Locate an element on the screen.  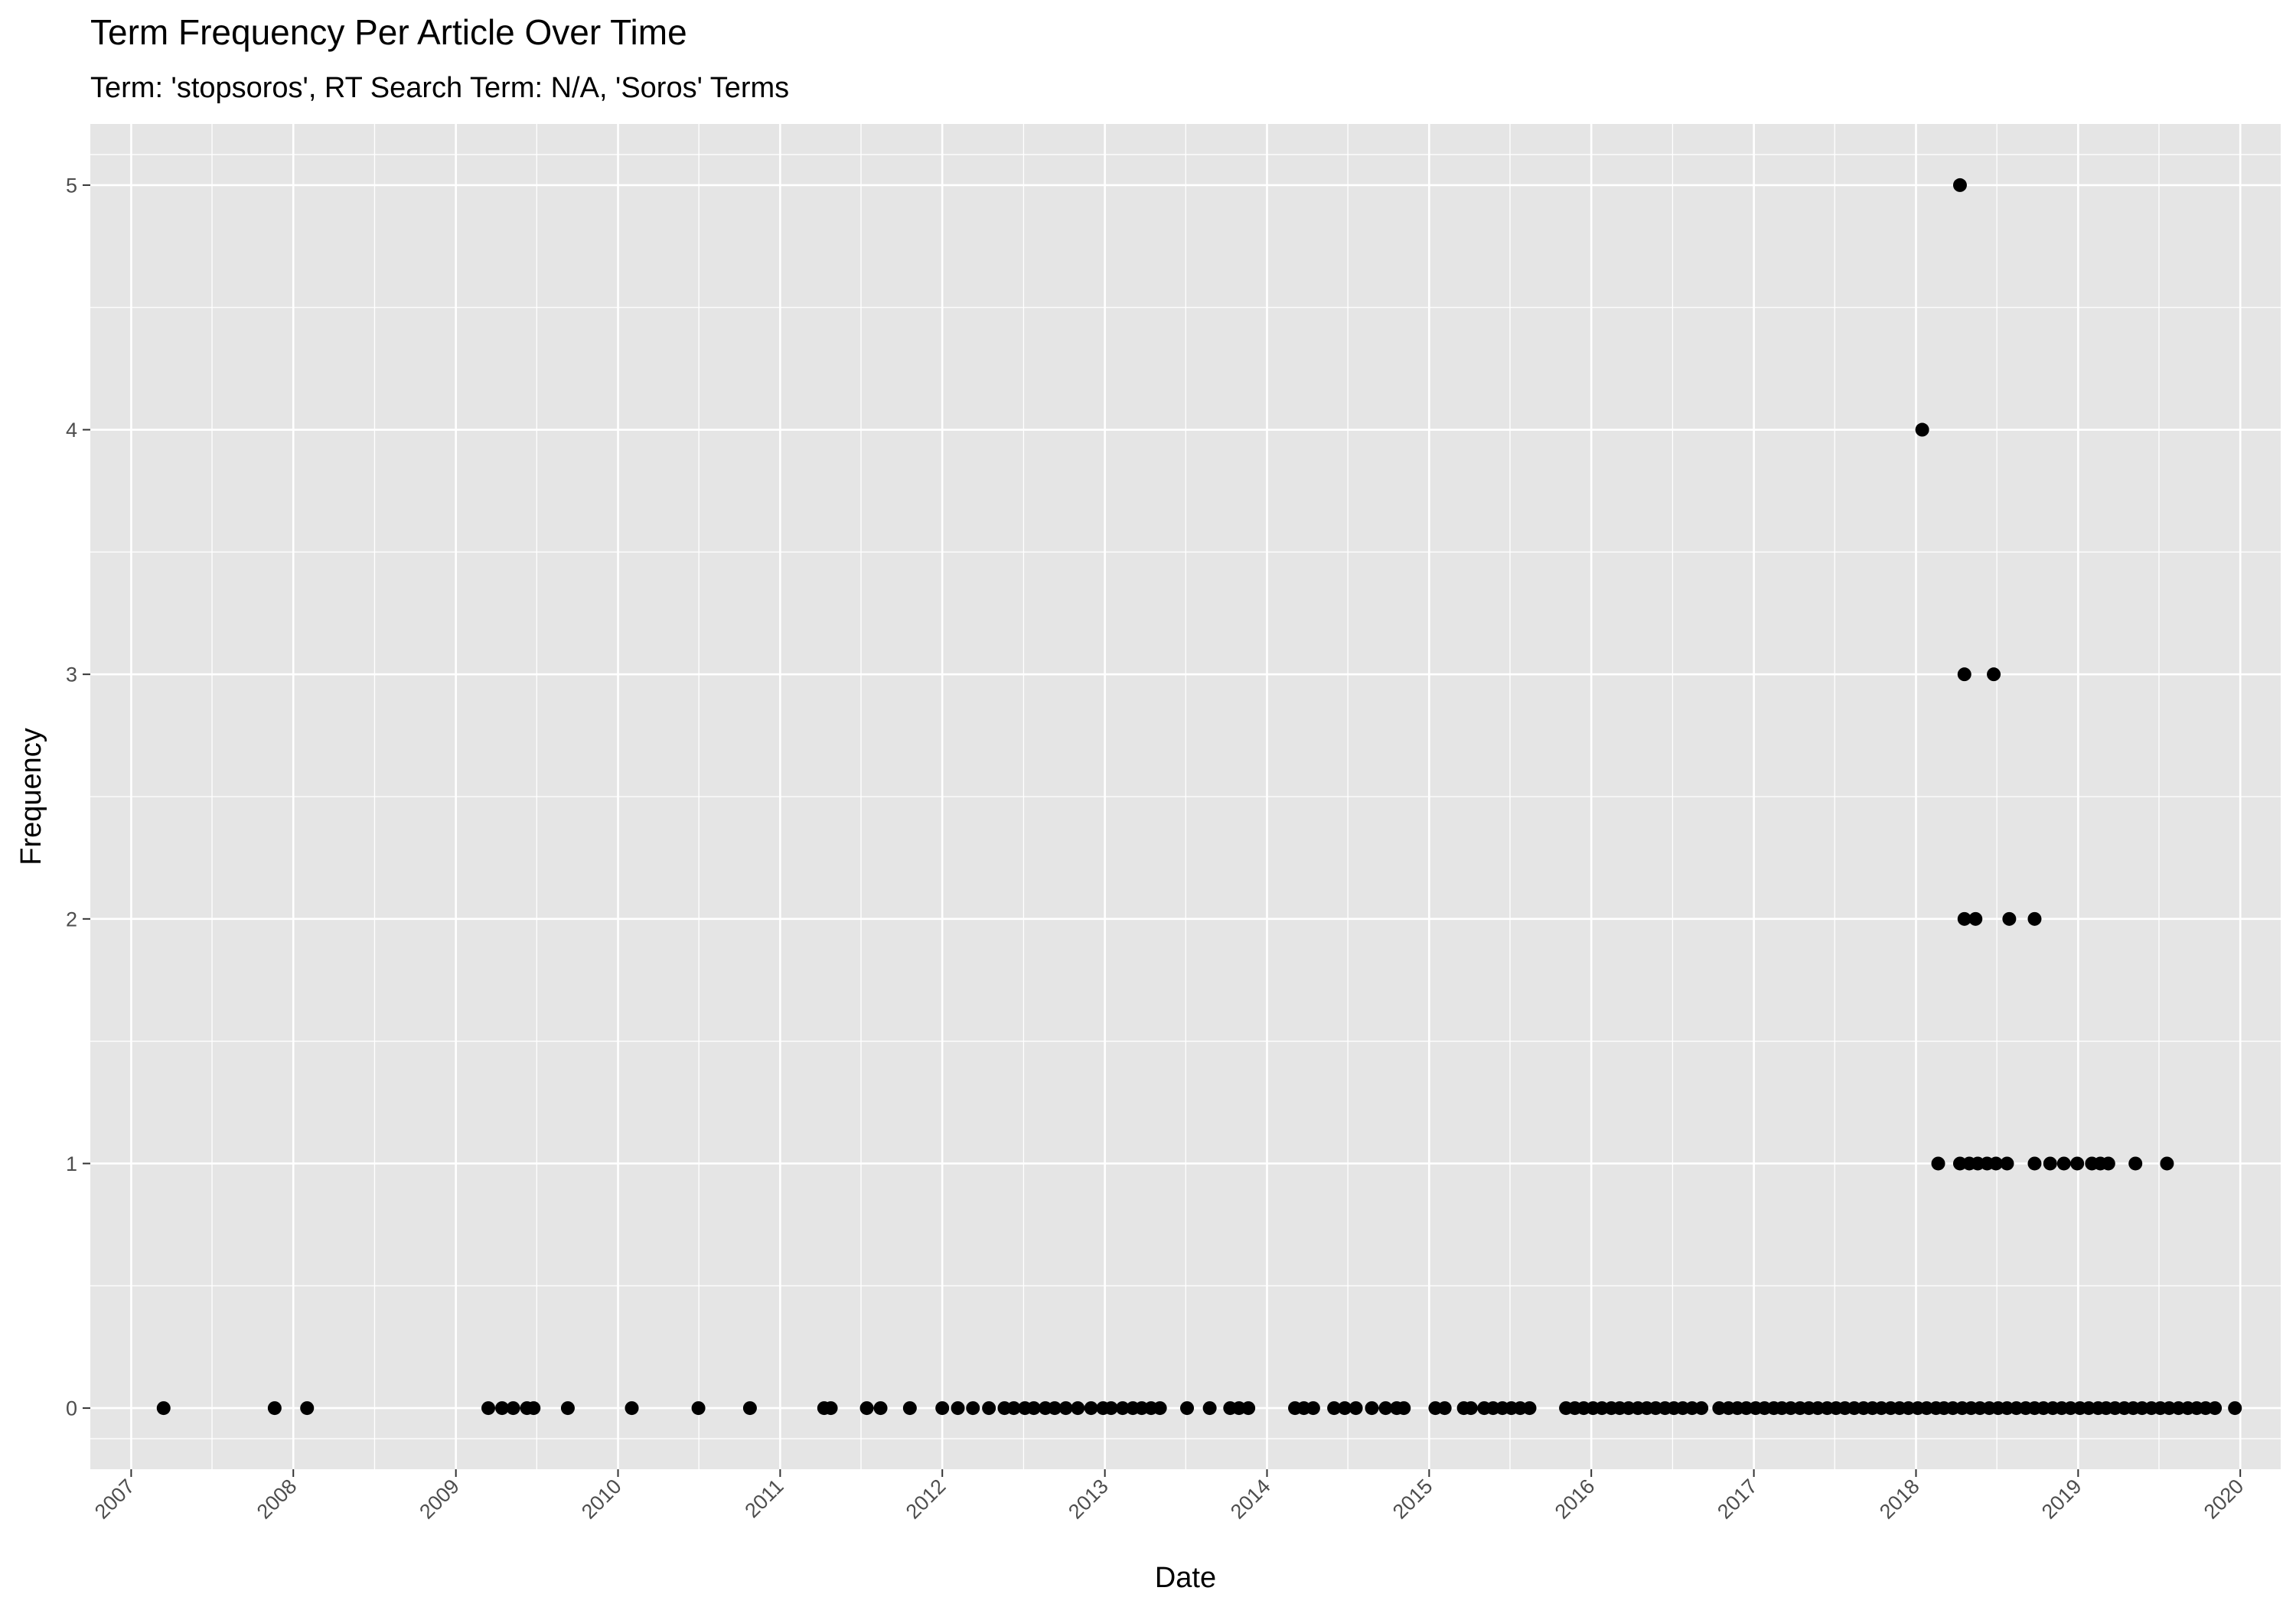
y-axis: 0 1 2 3 4 5 is located at coordinates (78, 797).